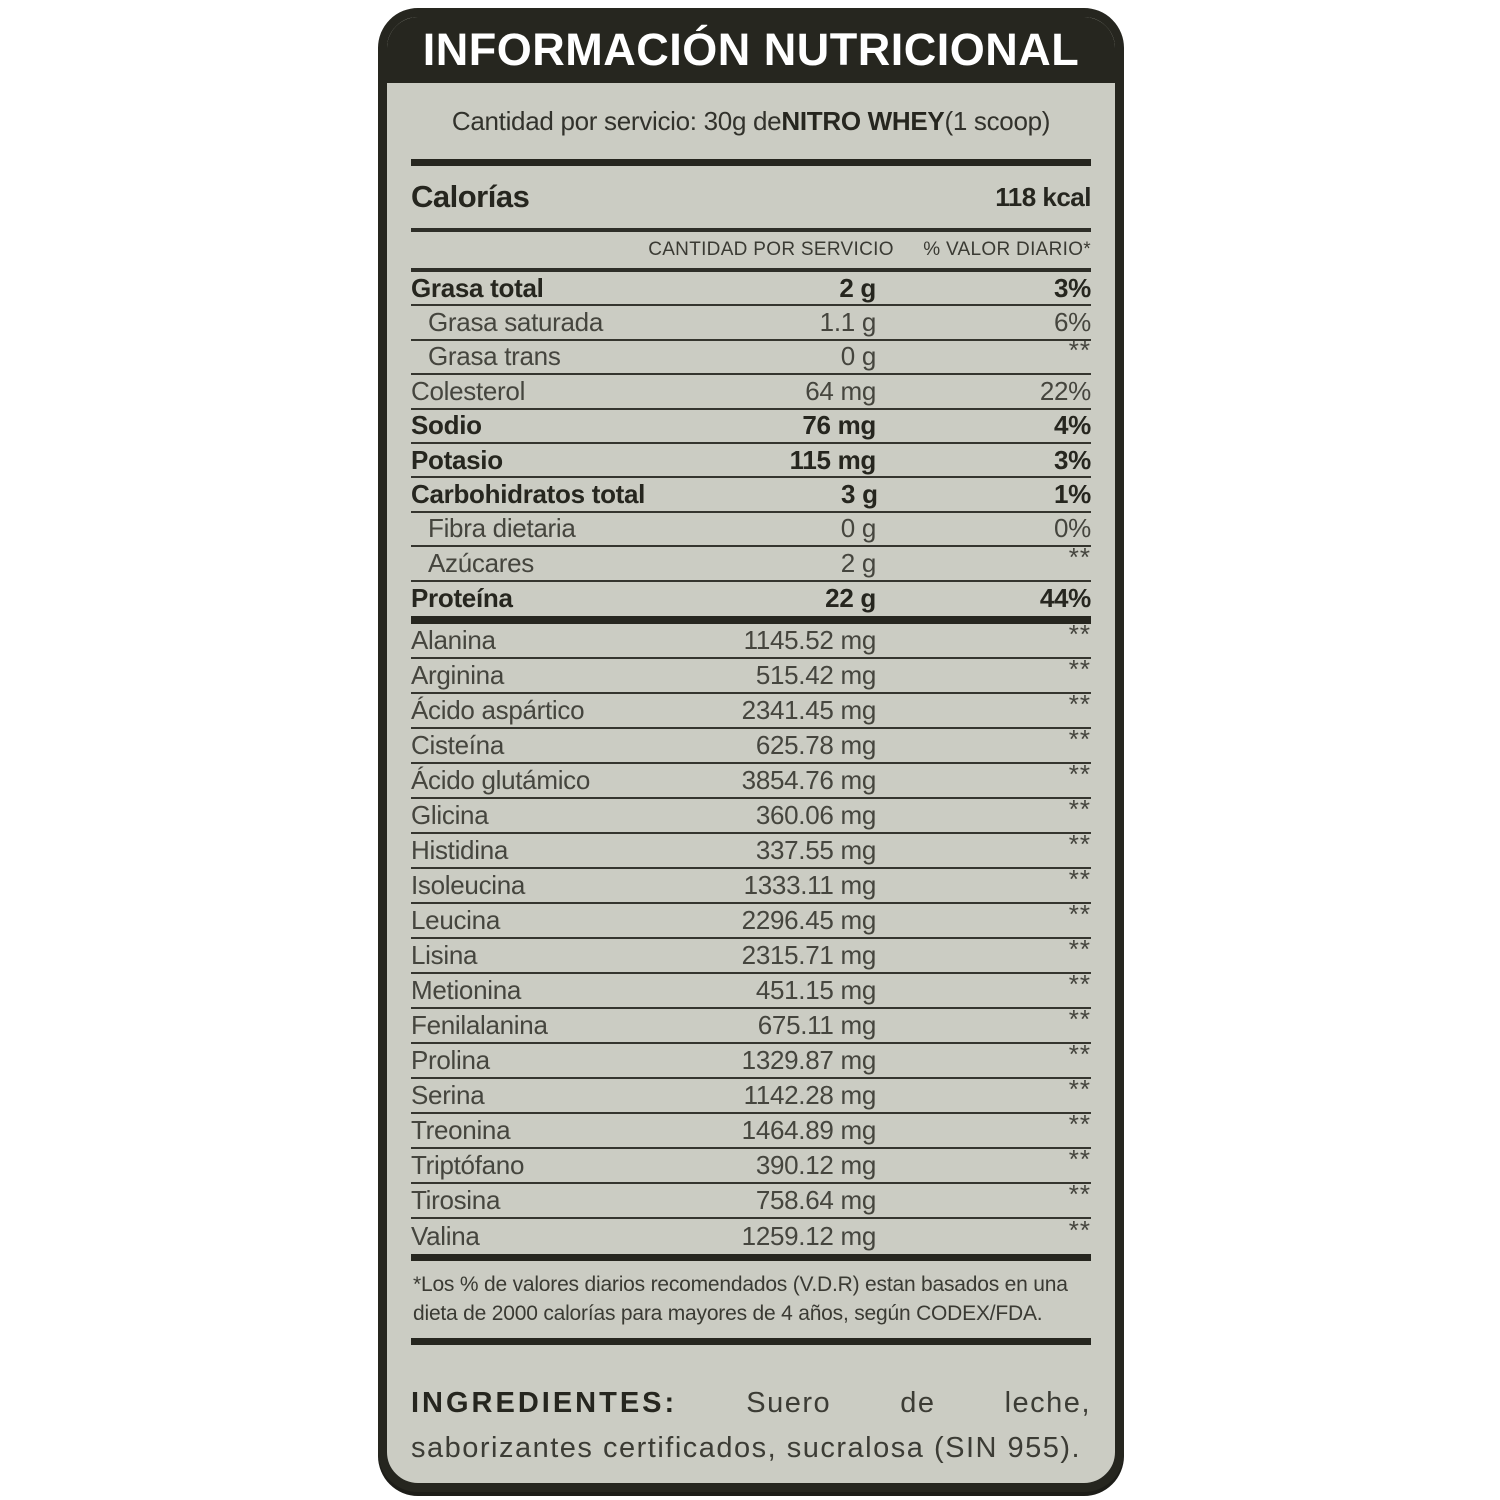  What do you see at coordinates (751, 461) in the screenshot?
I see `table-row: Potasio 115 mg 3%` at bounding box center [751, 461].